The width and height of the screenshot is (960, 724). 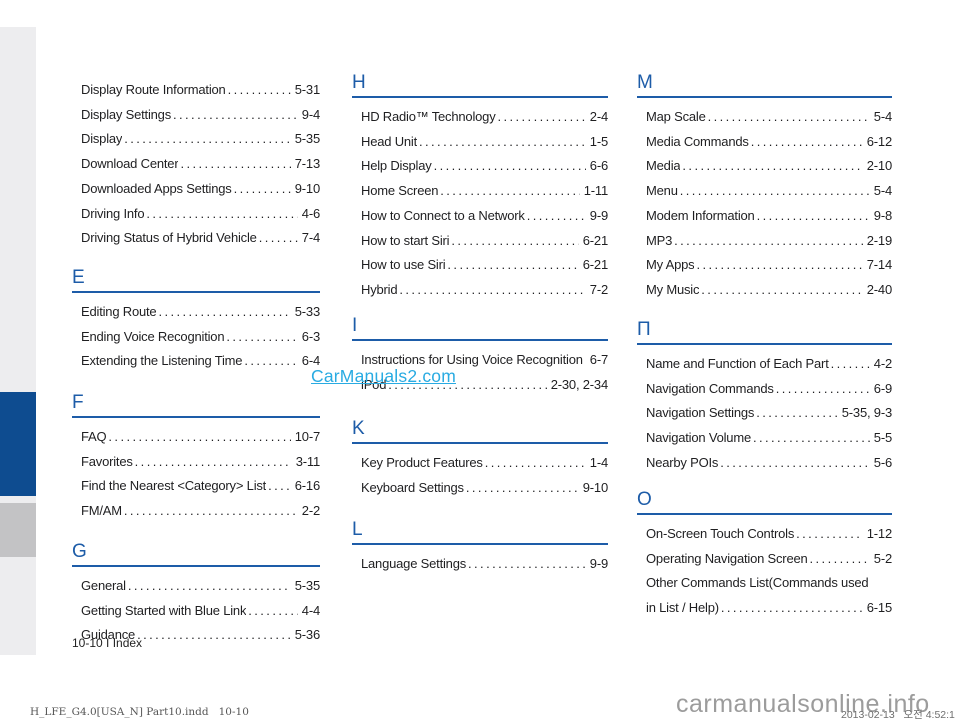 I want to click on entry-page: 6-16, so click(x=307, y=486).